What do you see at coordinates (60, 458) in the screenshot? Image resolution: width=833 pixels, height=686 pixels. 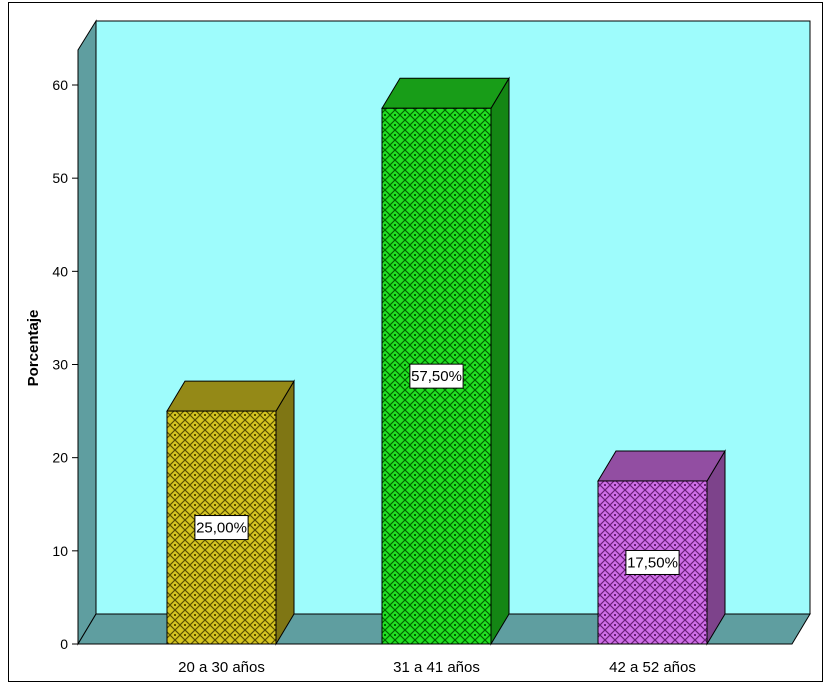 I see `y-tick-label: 20` at bounding box center [60, 458].